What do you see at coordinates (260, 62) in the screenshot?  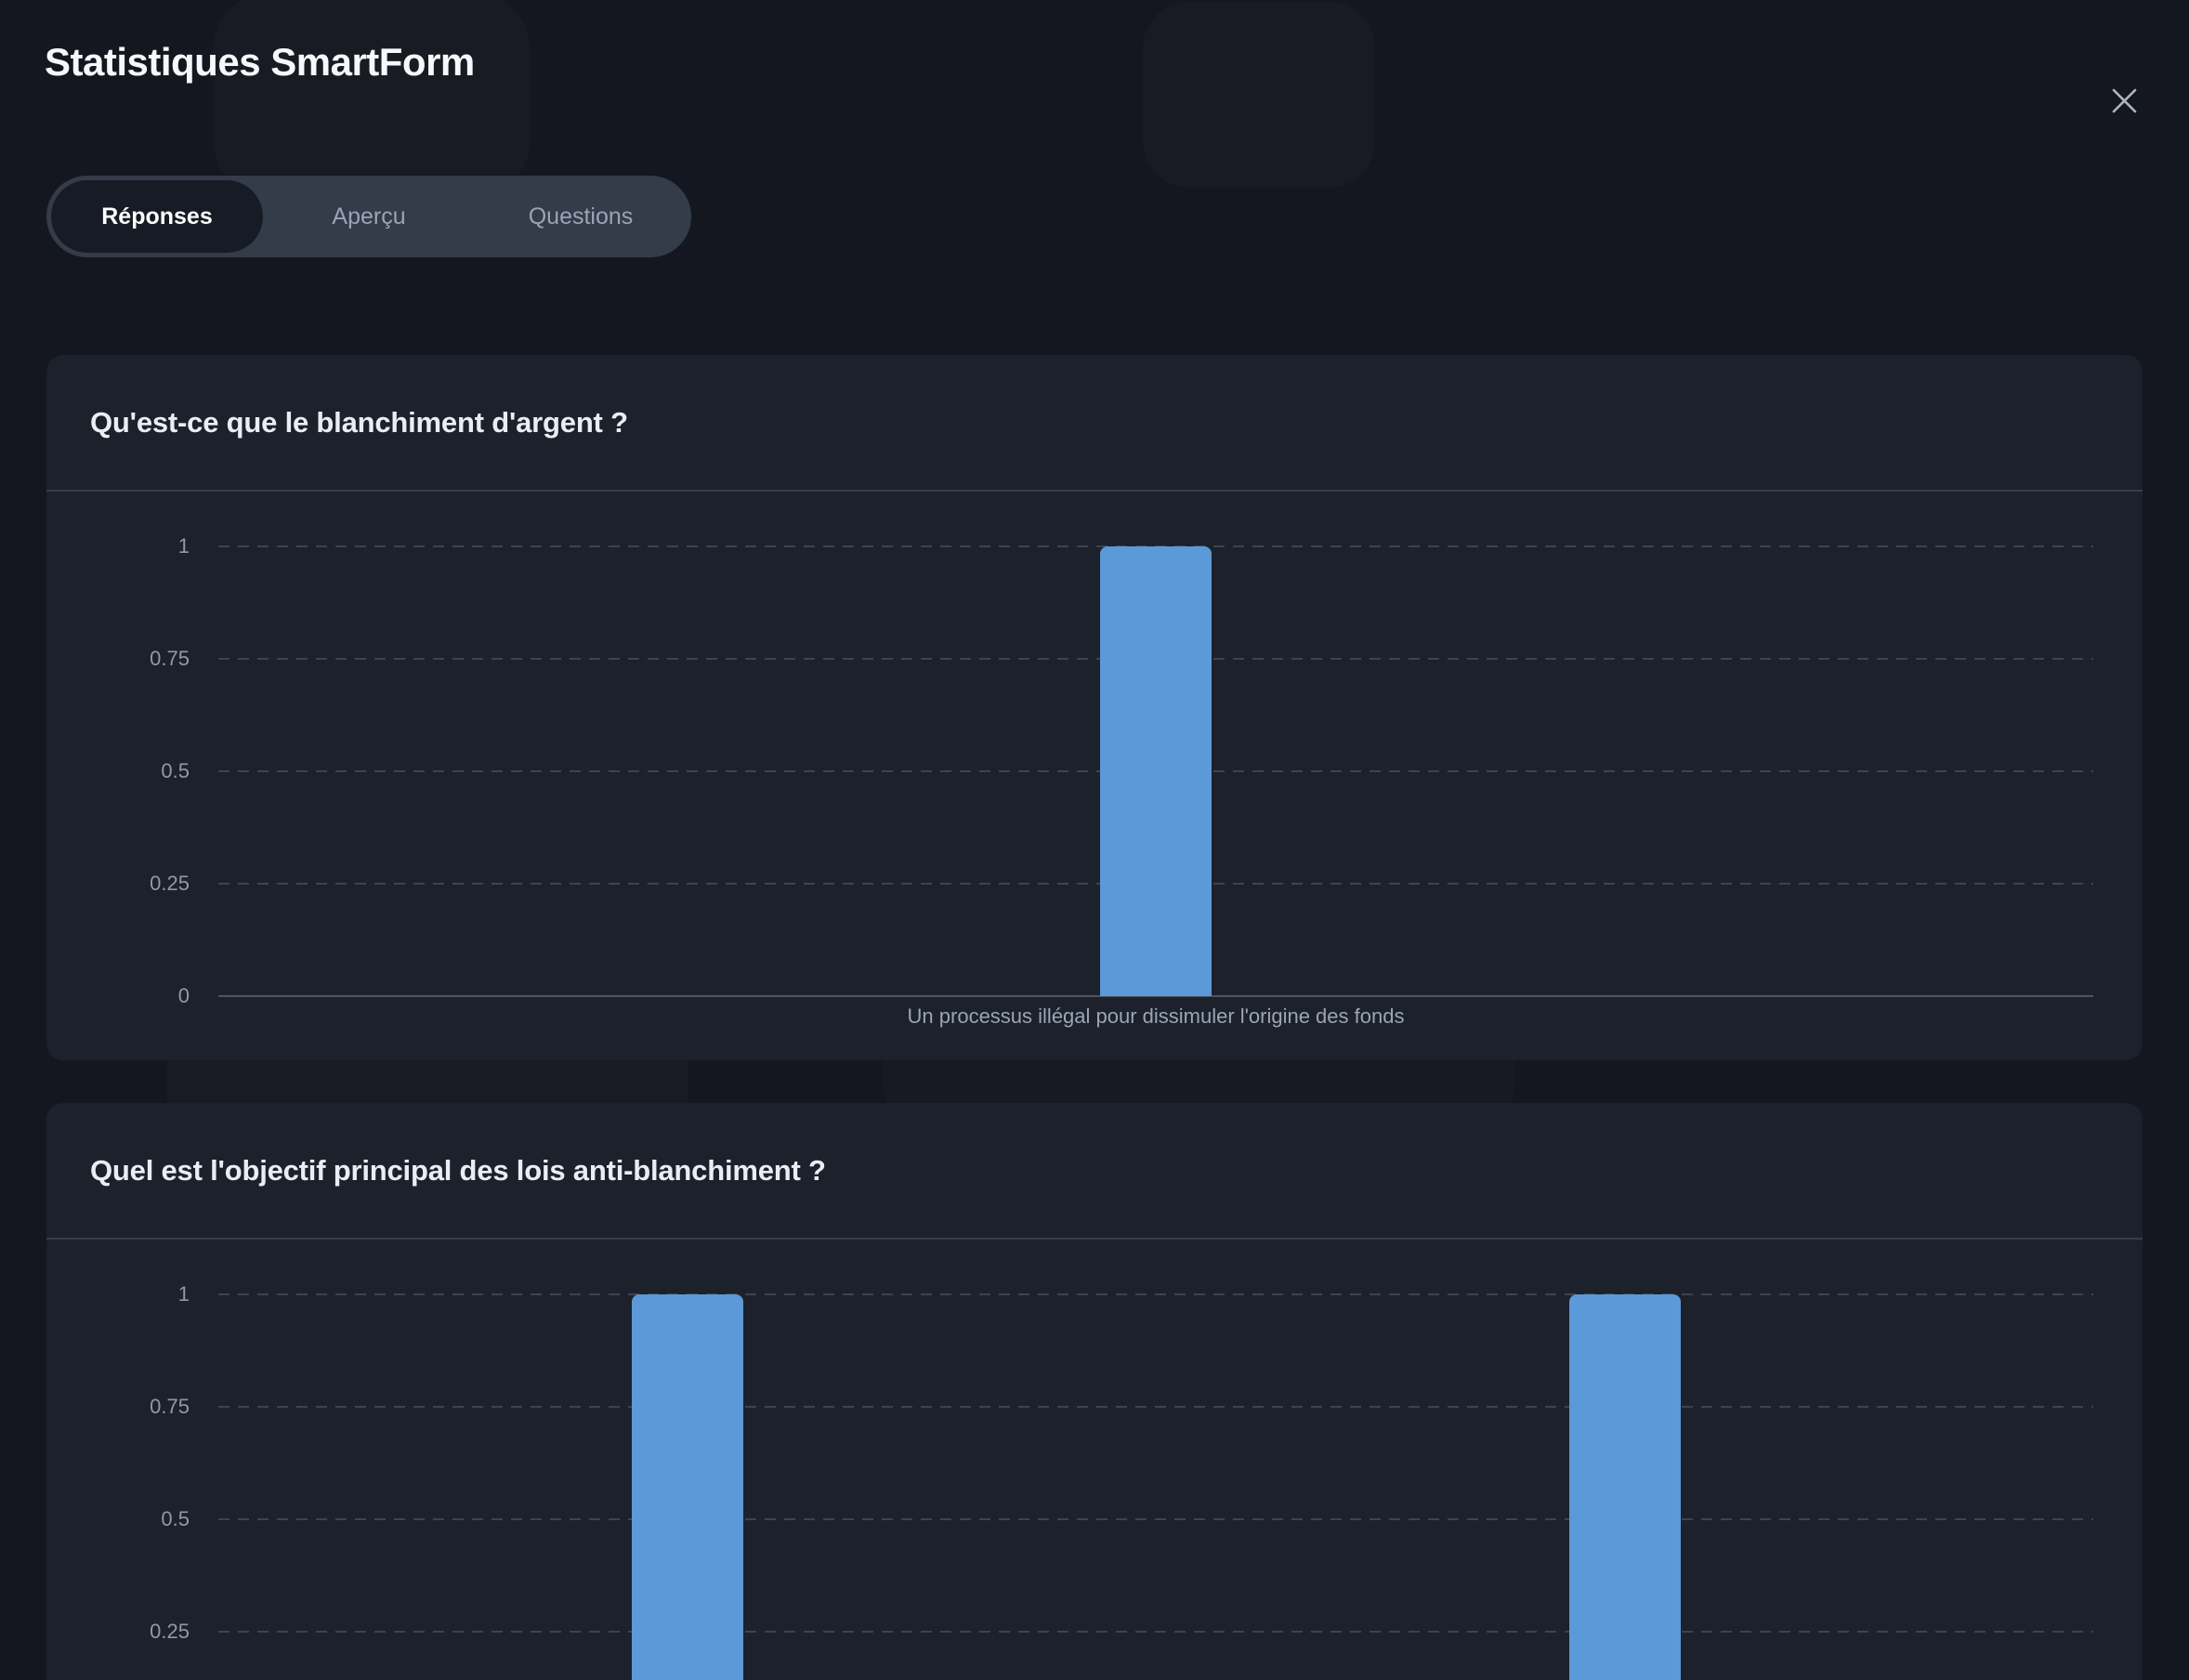 I see `page-title: Statistiques SmartForm` at bounding box center [260, 62].